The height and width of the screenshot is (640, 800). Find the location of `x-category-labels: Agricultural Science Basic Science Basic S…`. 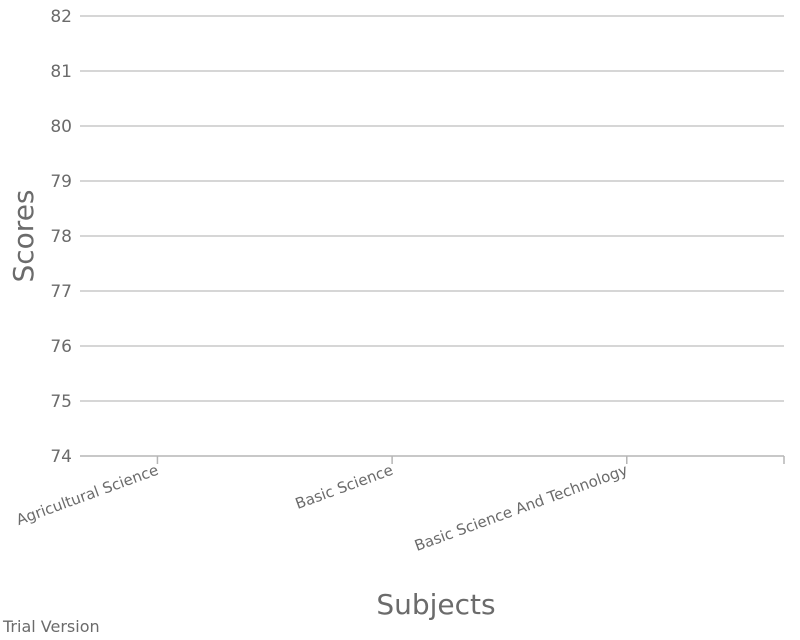

x-category-labels: Agricultural Science Basic Science Basic S… is located at coordinates (322, 508).